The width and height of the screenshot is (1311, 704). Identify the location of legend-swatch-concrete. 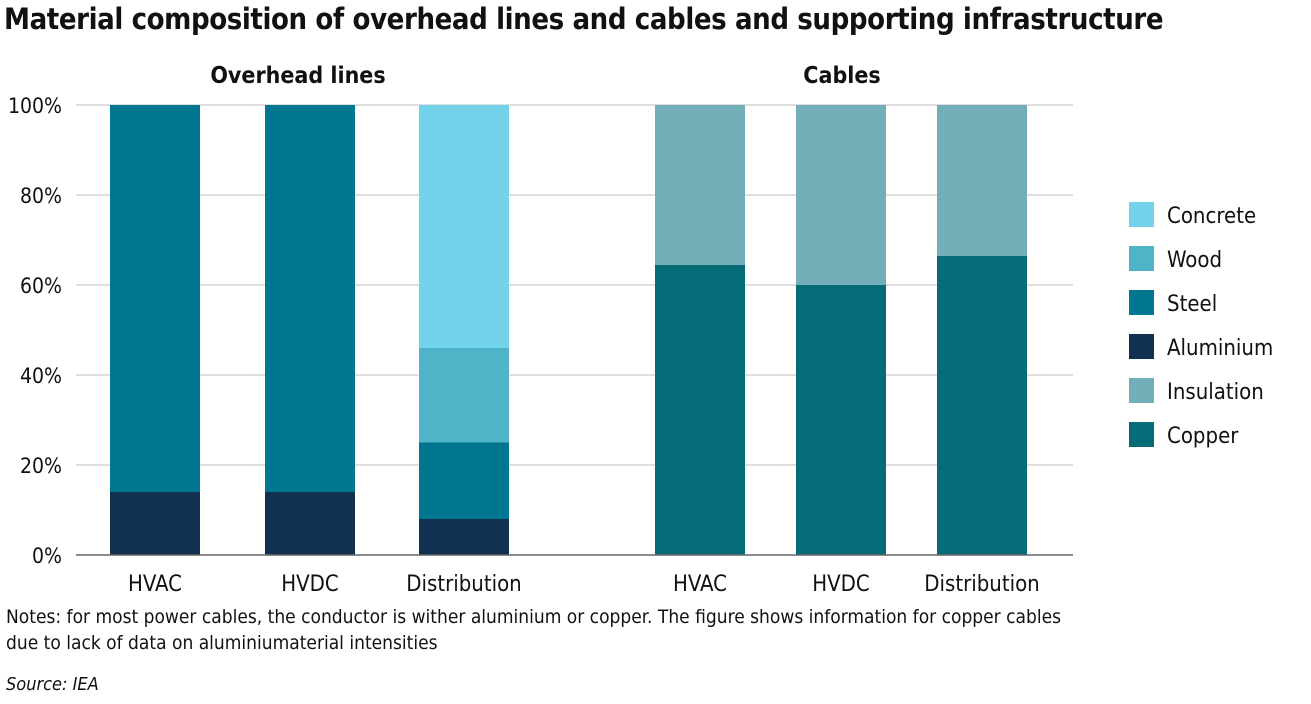
(1141, 214).